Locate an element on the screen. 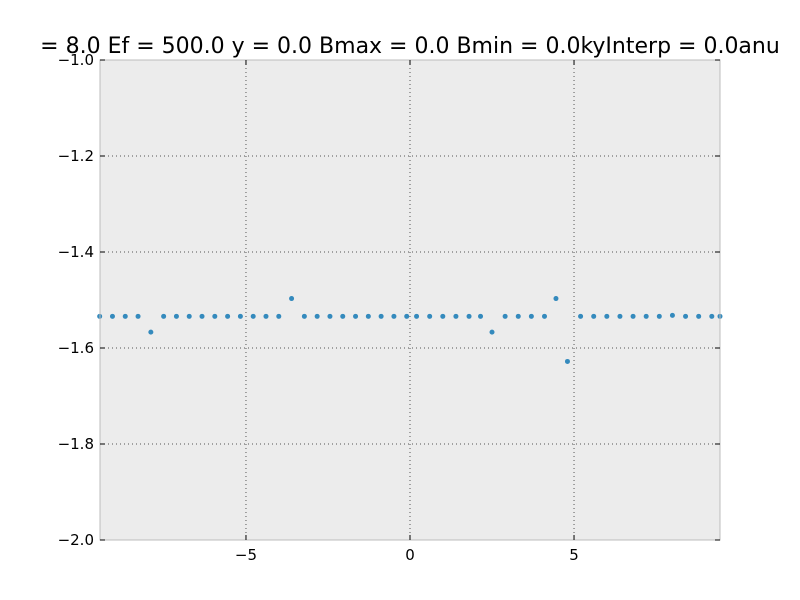  y-tick-label: −1.0 is located at coordinates (76, 60).